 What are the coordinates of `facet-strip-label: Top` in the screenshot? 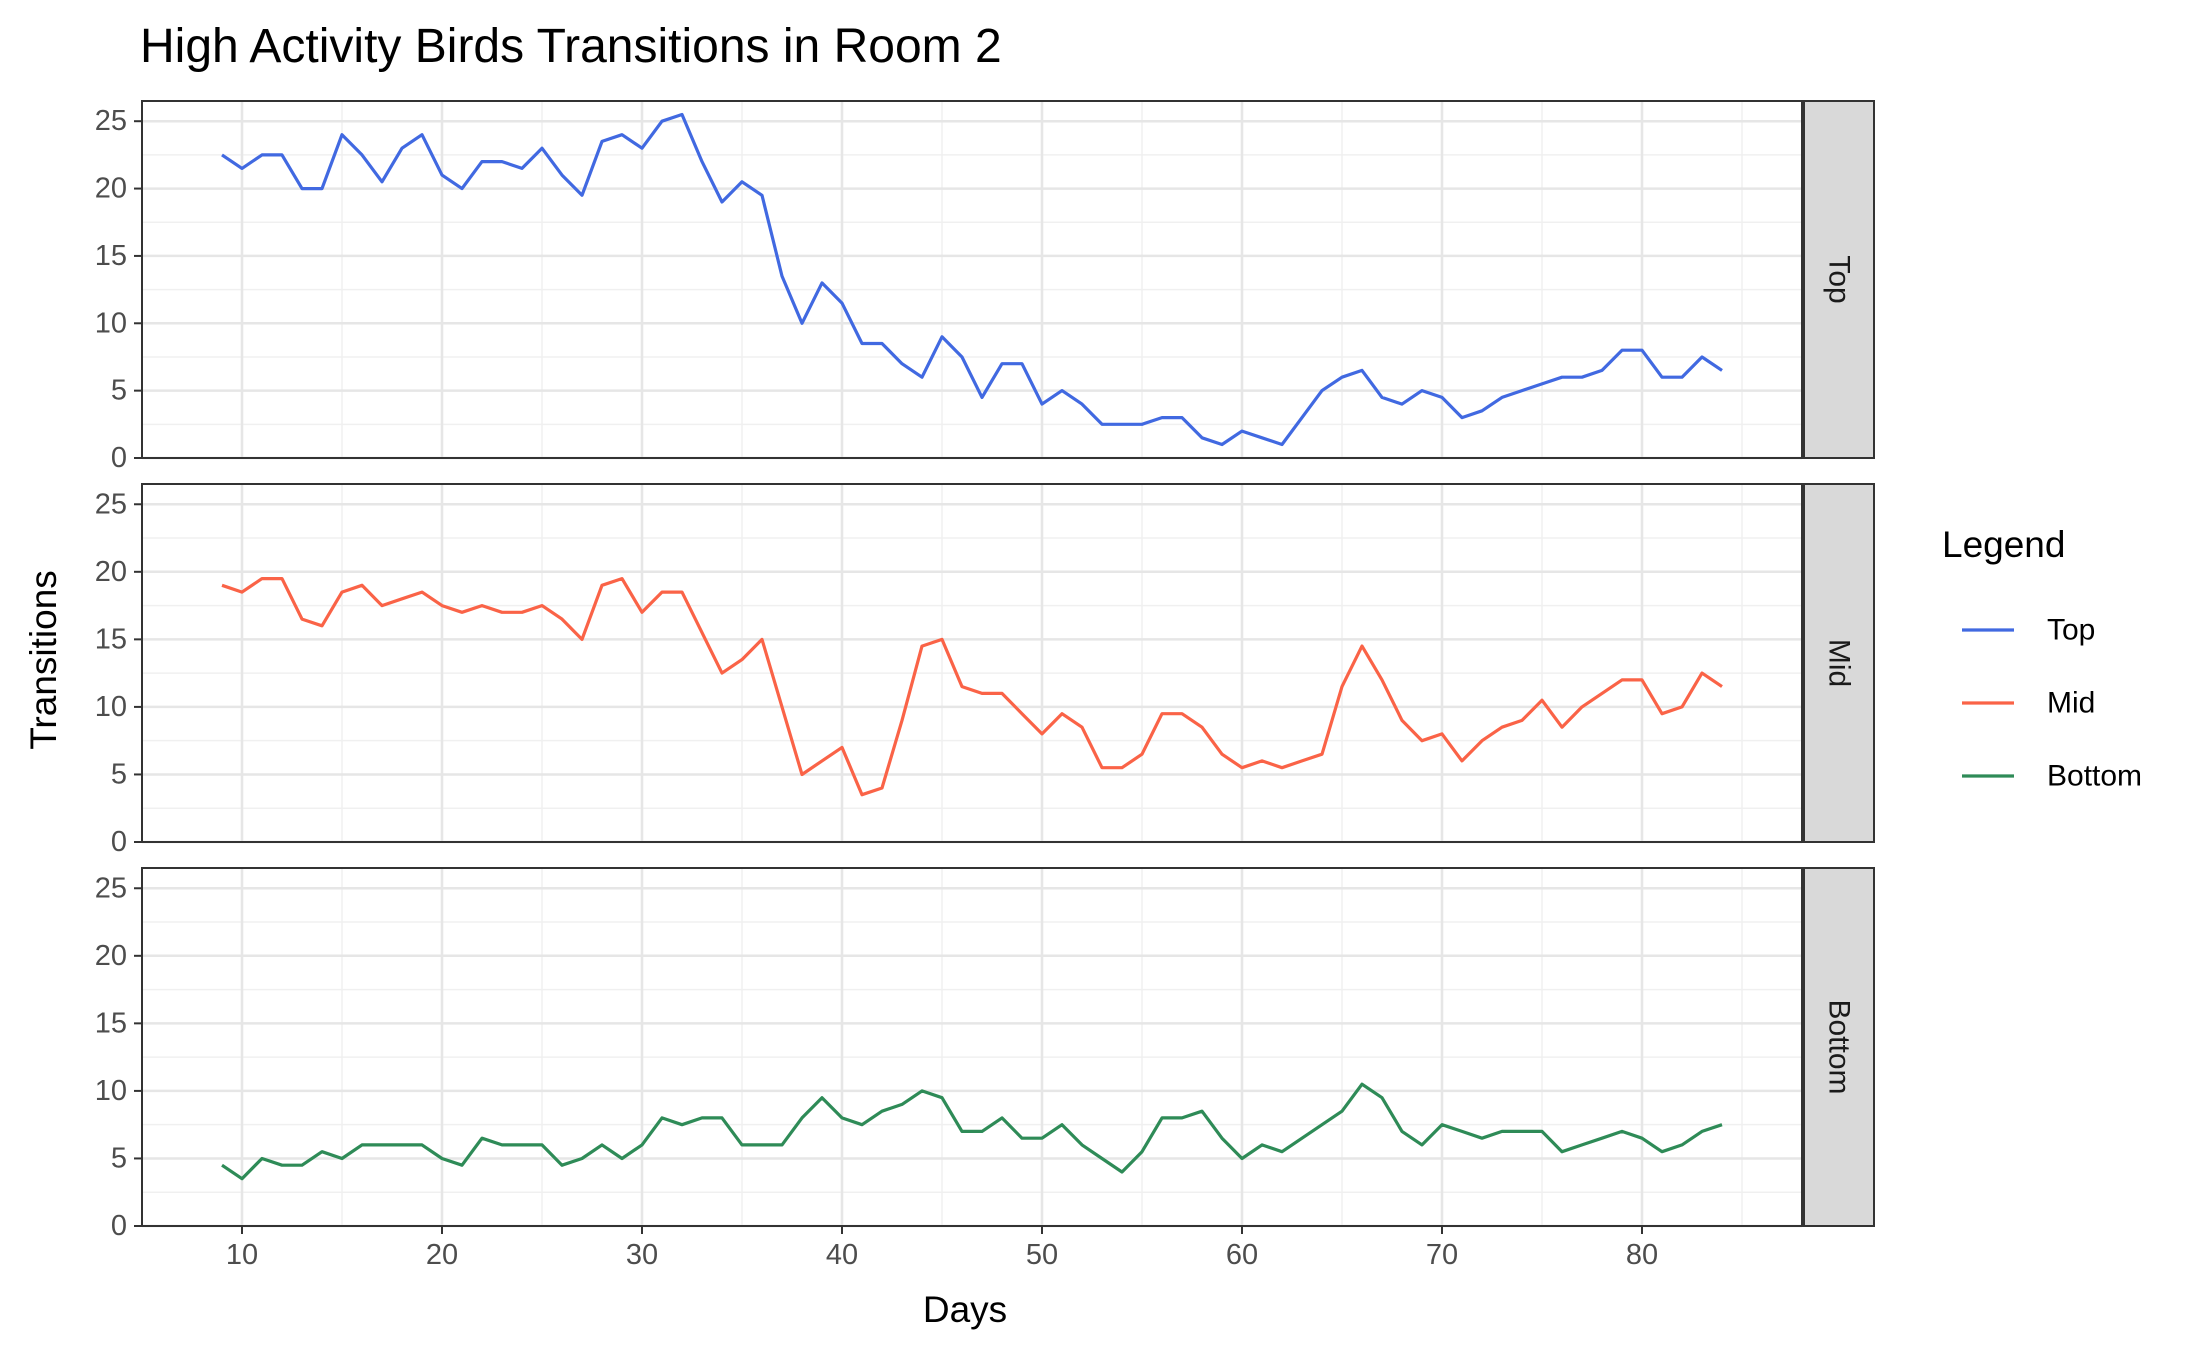 It's located at (1839, 279).